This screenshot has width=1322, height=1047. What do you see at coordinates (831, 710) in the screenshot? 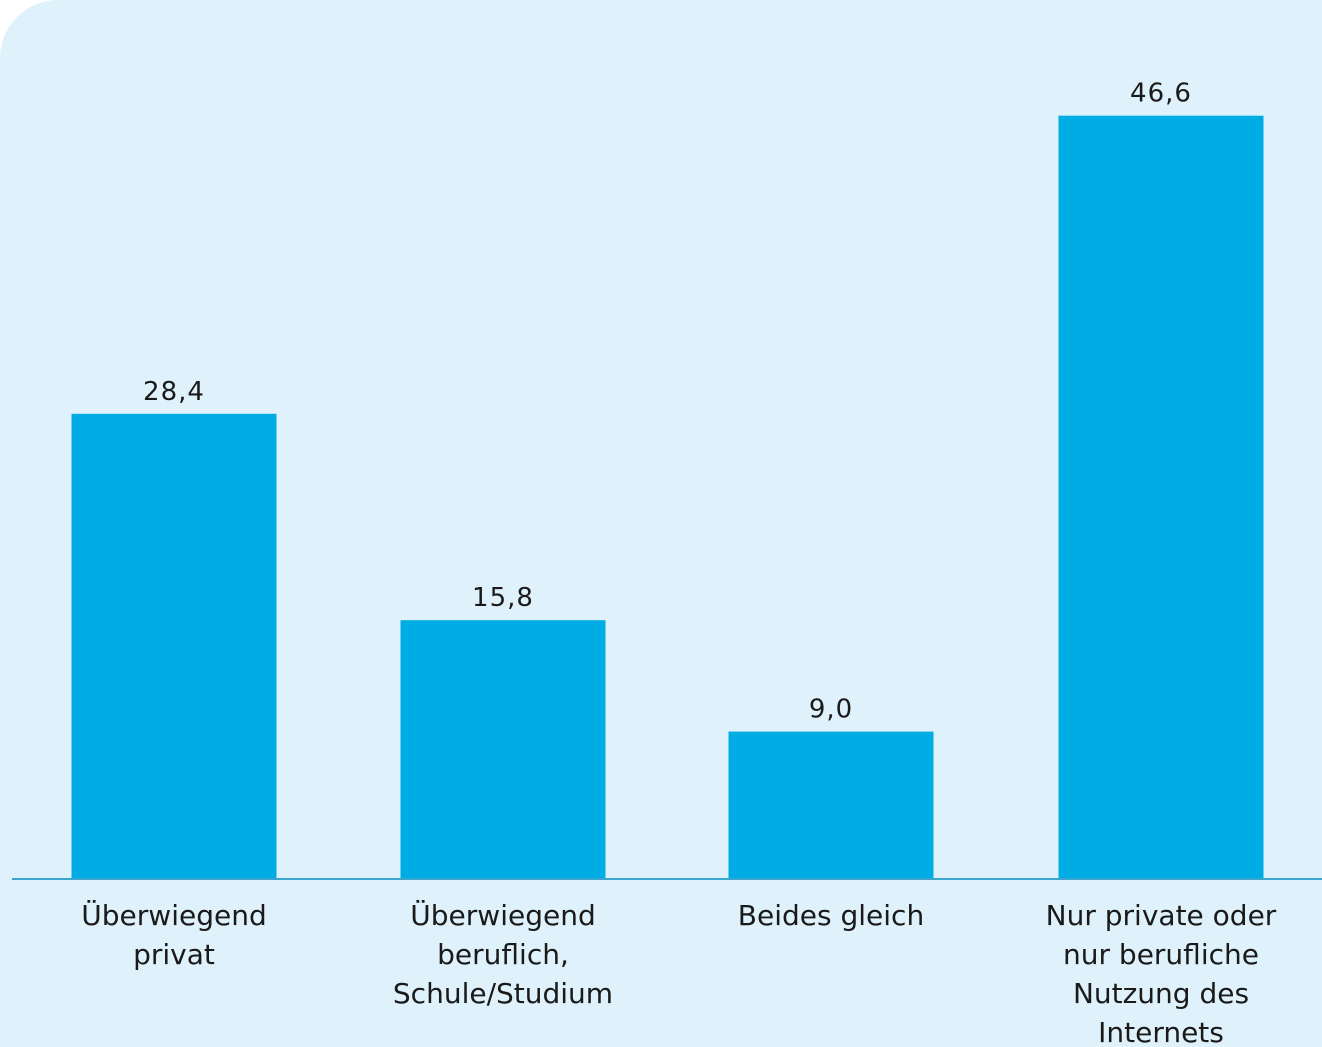
I see `value-label-3: 9,0` at bounding box center [831, 710].